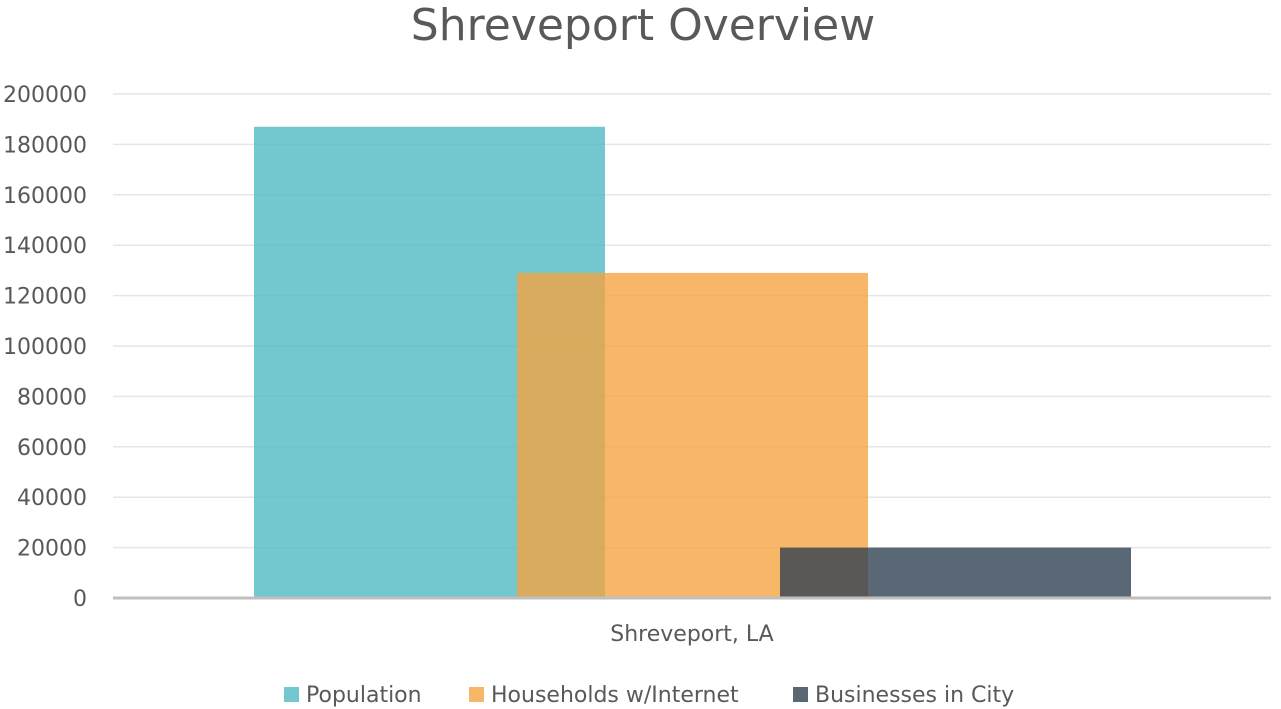 The height and width of the screenshot is (709, 1281). What do you see at coordinates (80, 599) in the screenshot?
I see `y-tick-label: 0` at bounding box center [80, 599].